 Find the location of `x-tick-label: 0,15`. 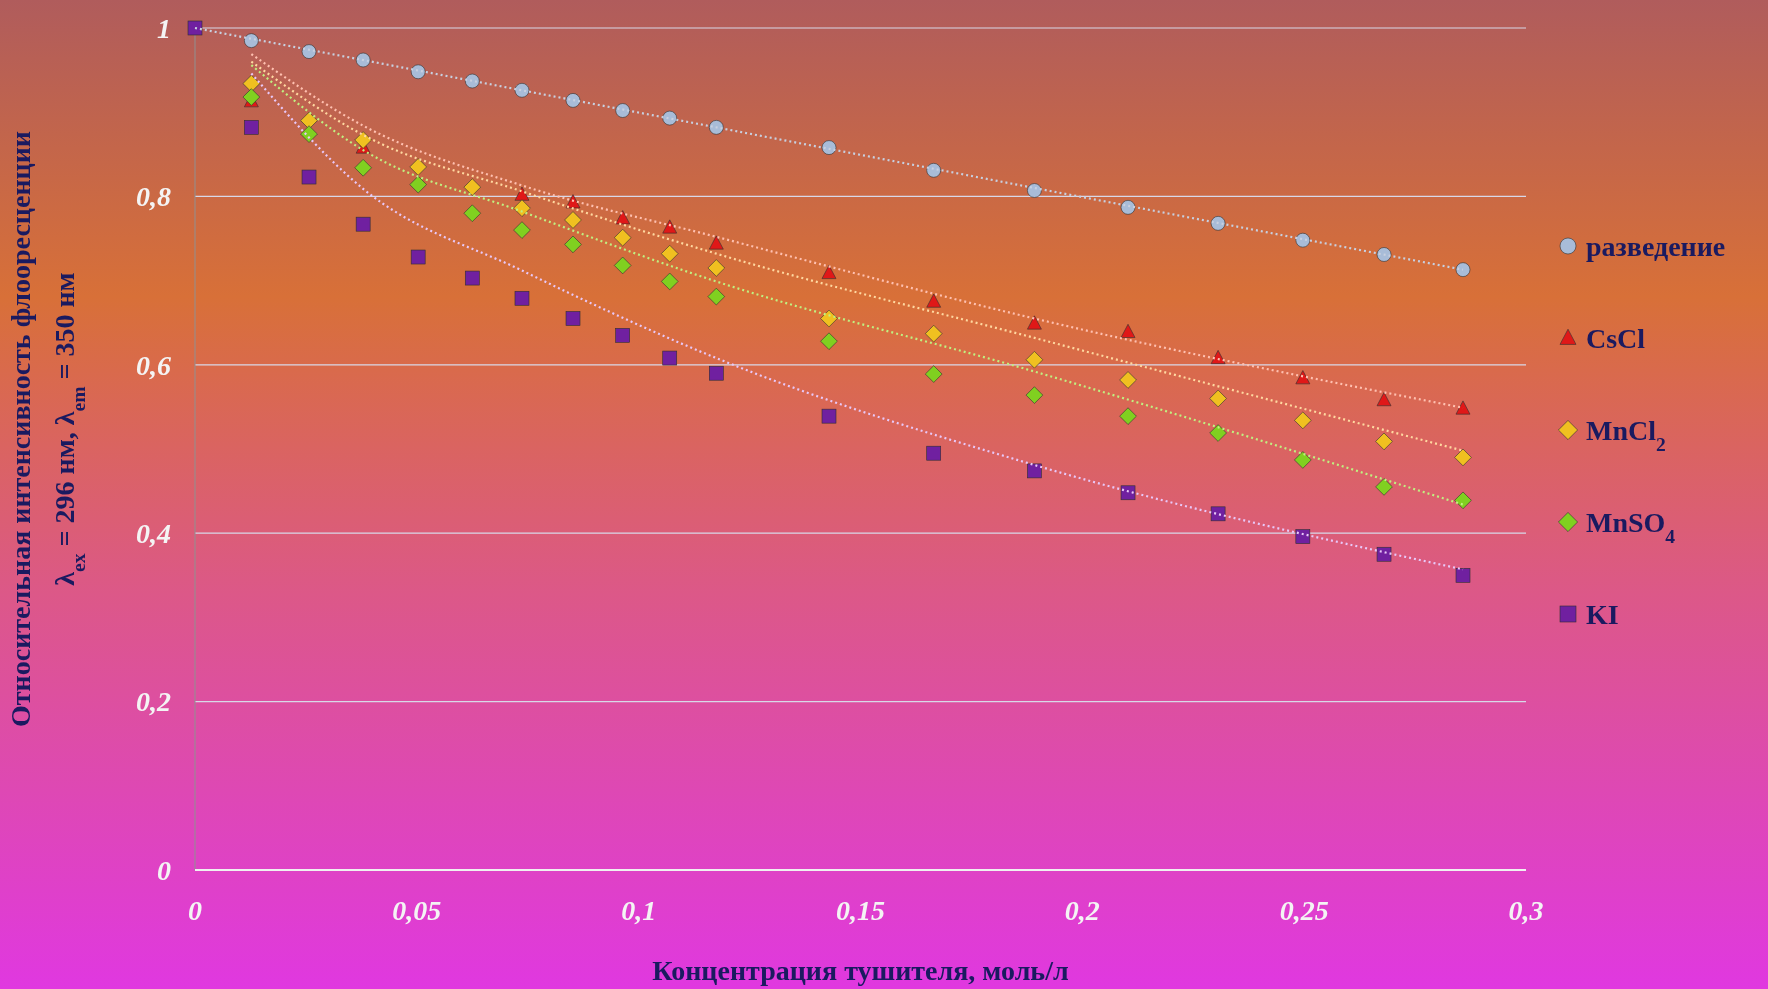

x-tick-label: 0,15 is located at coordinates (860, 910).